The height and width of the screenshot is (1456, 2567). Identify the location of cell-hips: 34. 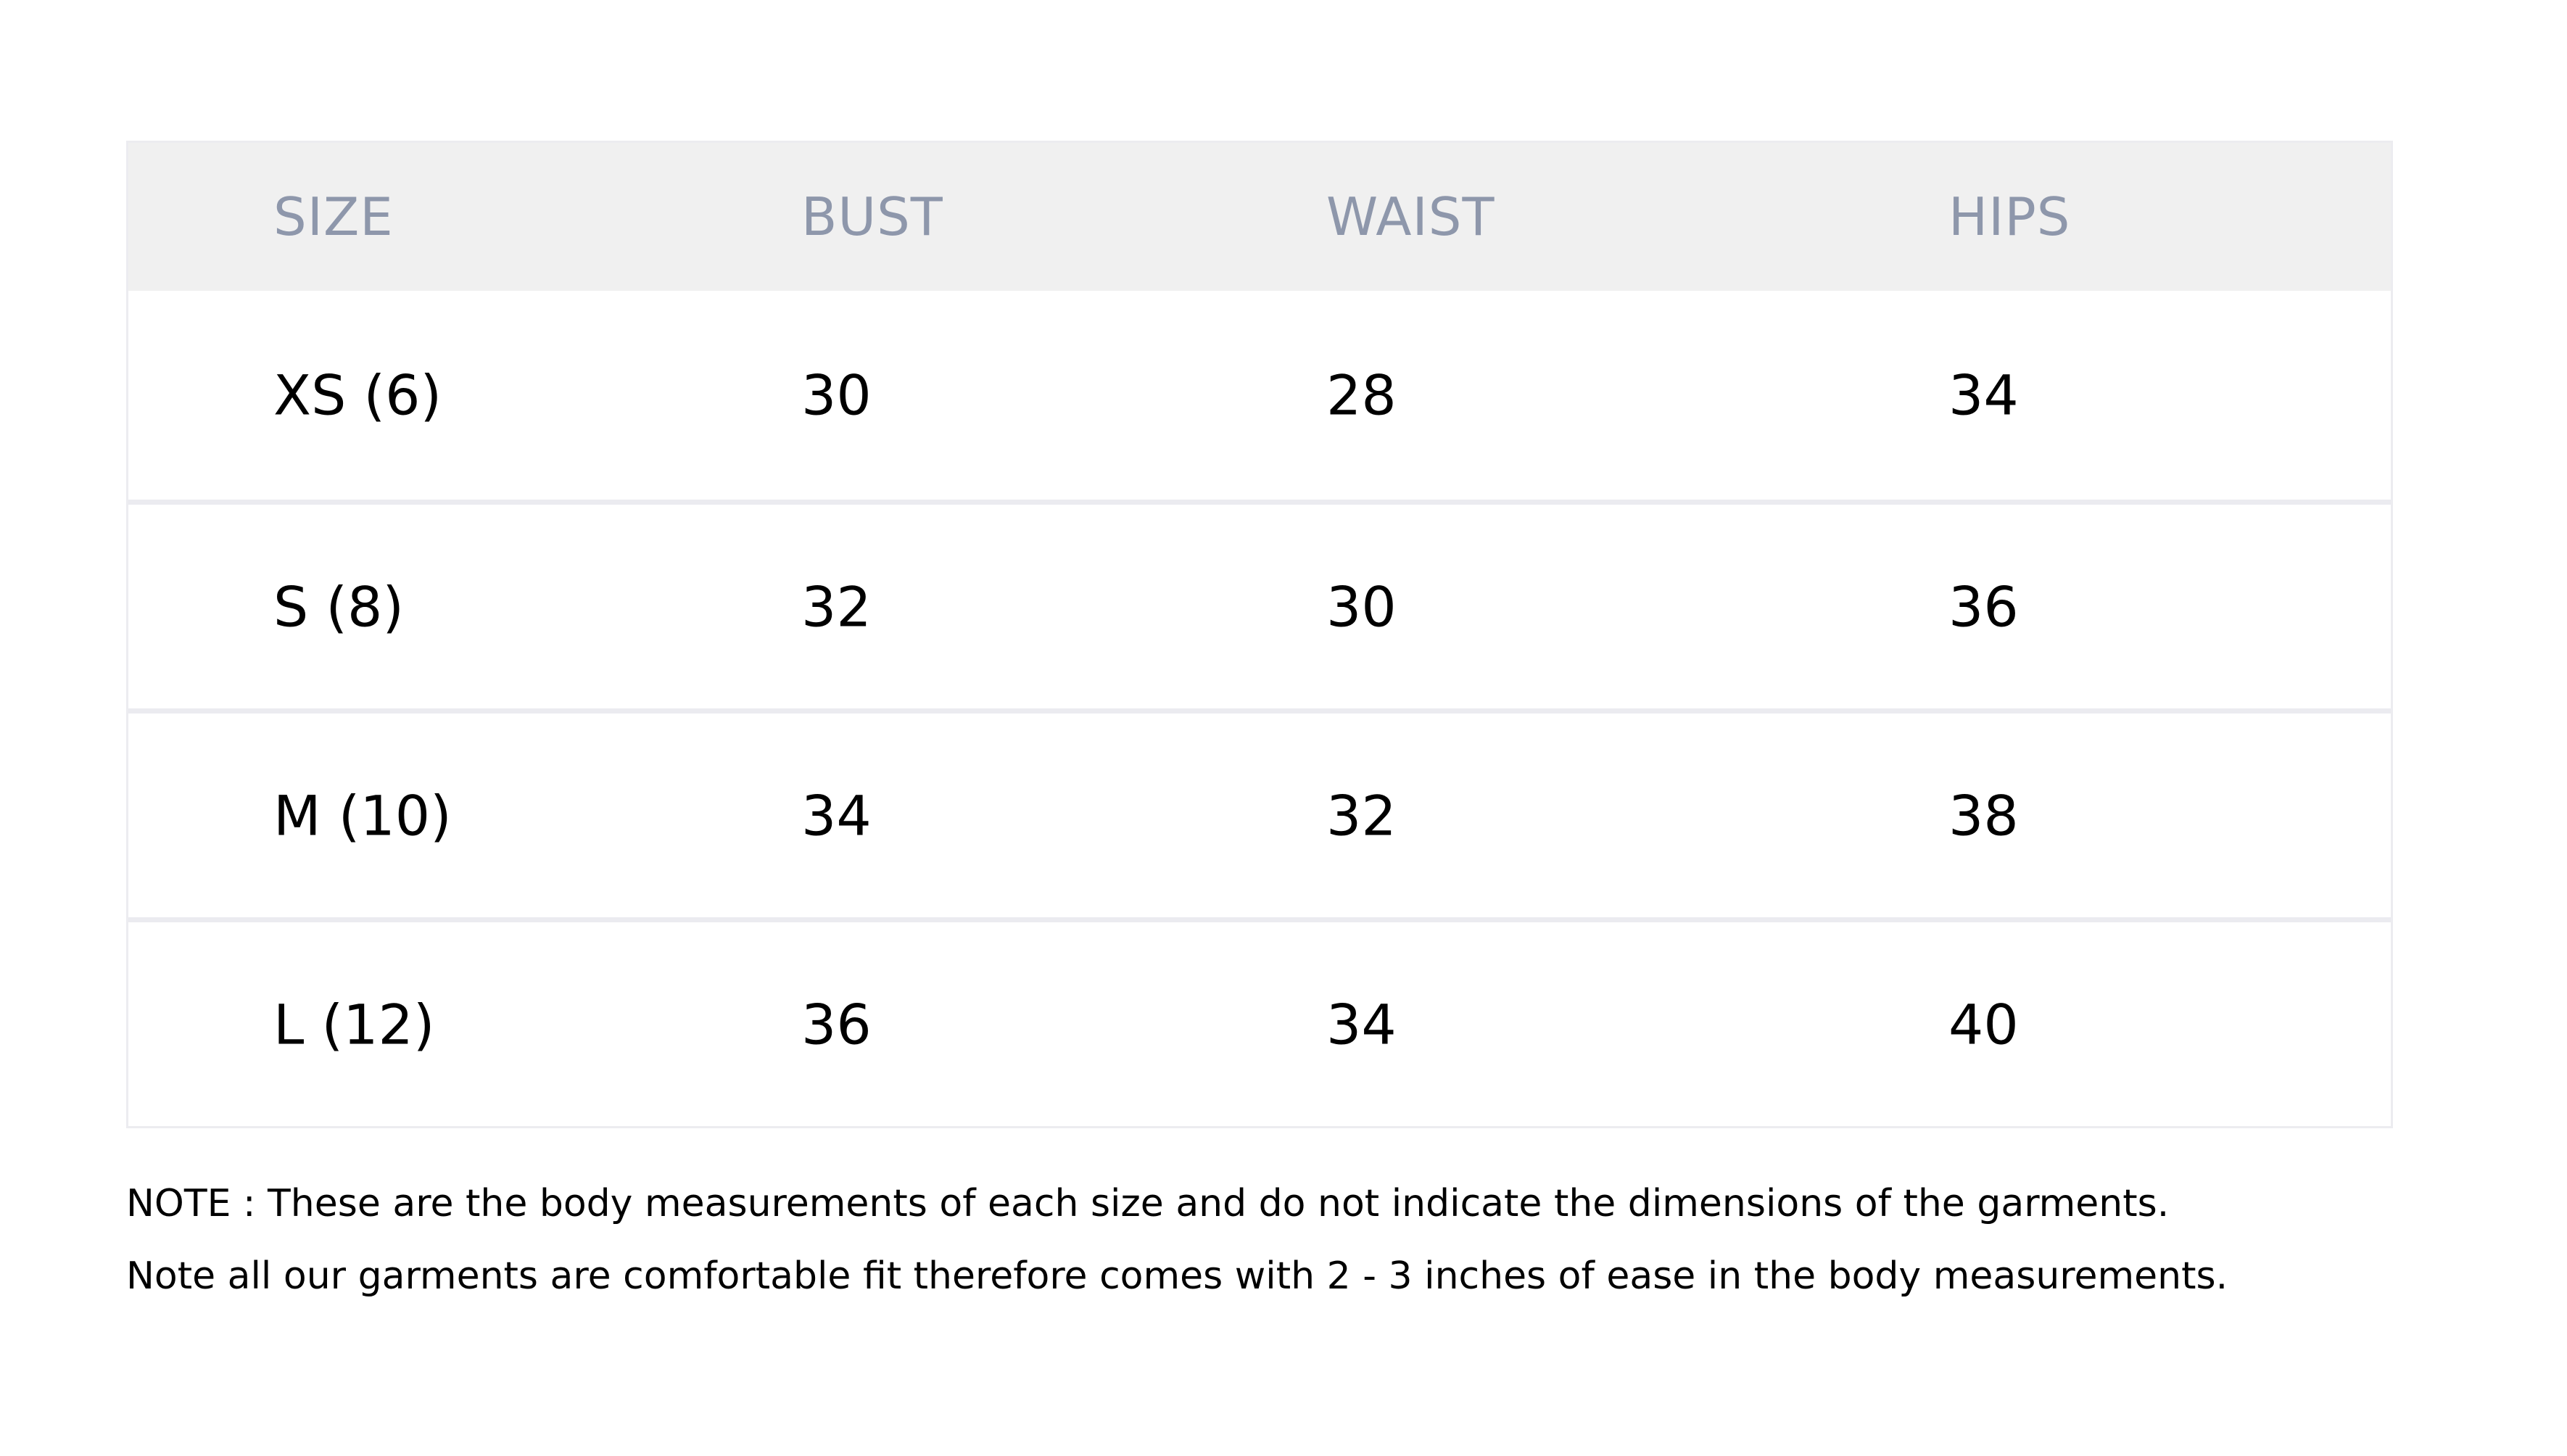
(1984, 396).